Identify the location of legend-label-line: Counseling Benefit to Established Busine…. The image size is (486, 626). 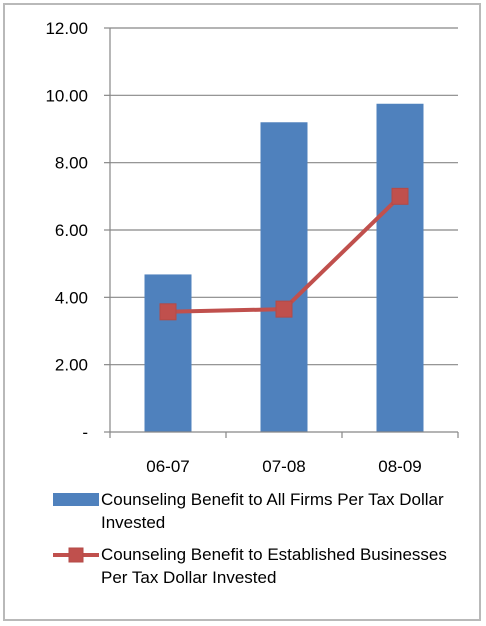
(274, 566).